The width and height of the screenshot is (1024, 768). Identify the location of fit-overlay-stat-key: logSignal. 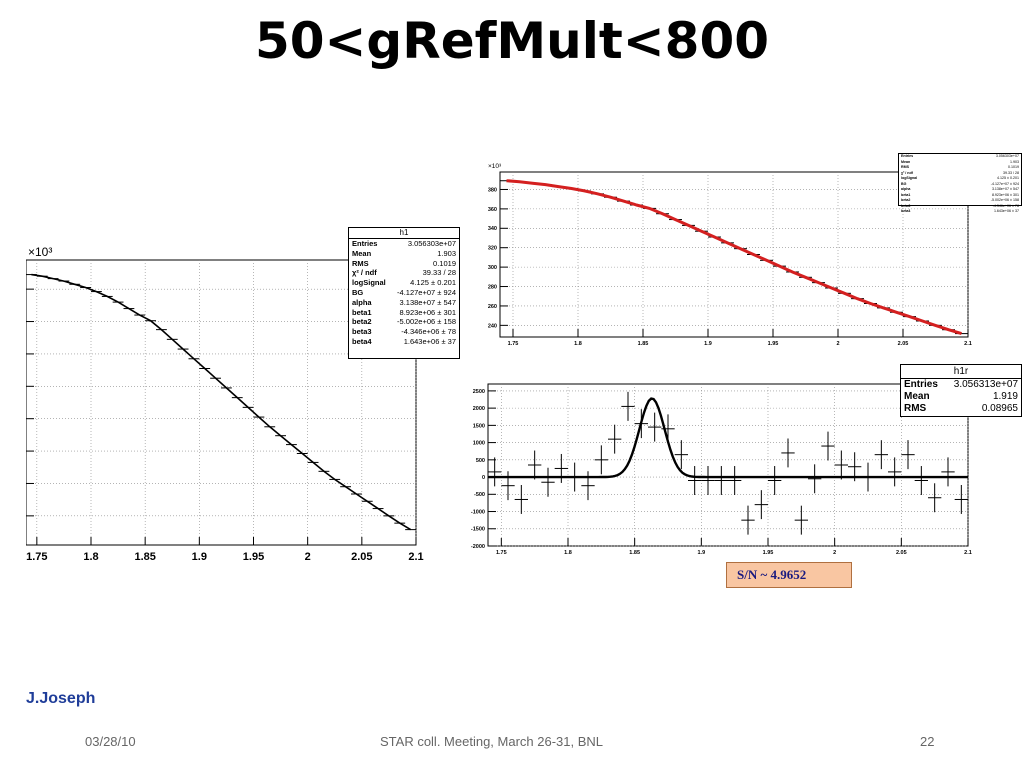
(909, 178).